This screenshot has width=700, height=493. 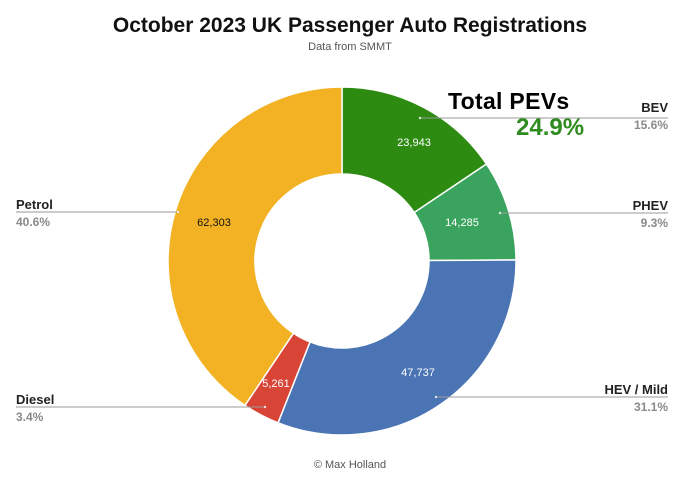 I want to click on slice-hev-mild, so click(x=397, y=347).